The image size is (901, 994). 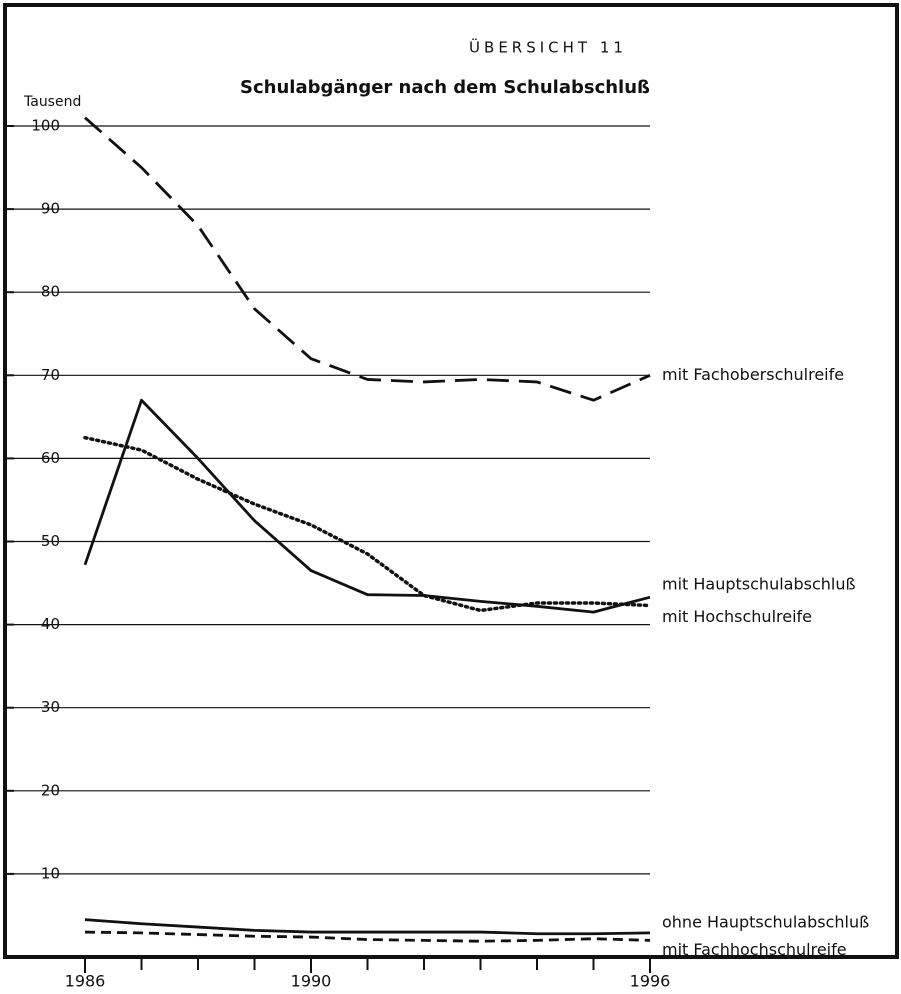 I want to click on y-tick-label: 90, so click(x=50, y=209).